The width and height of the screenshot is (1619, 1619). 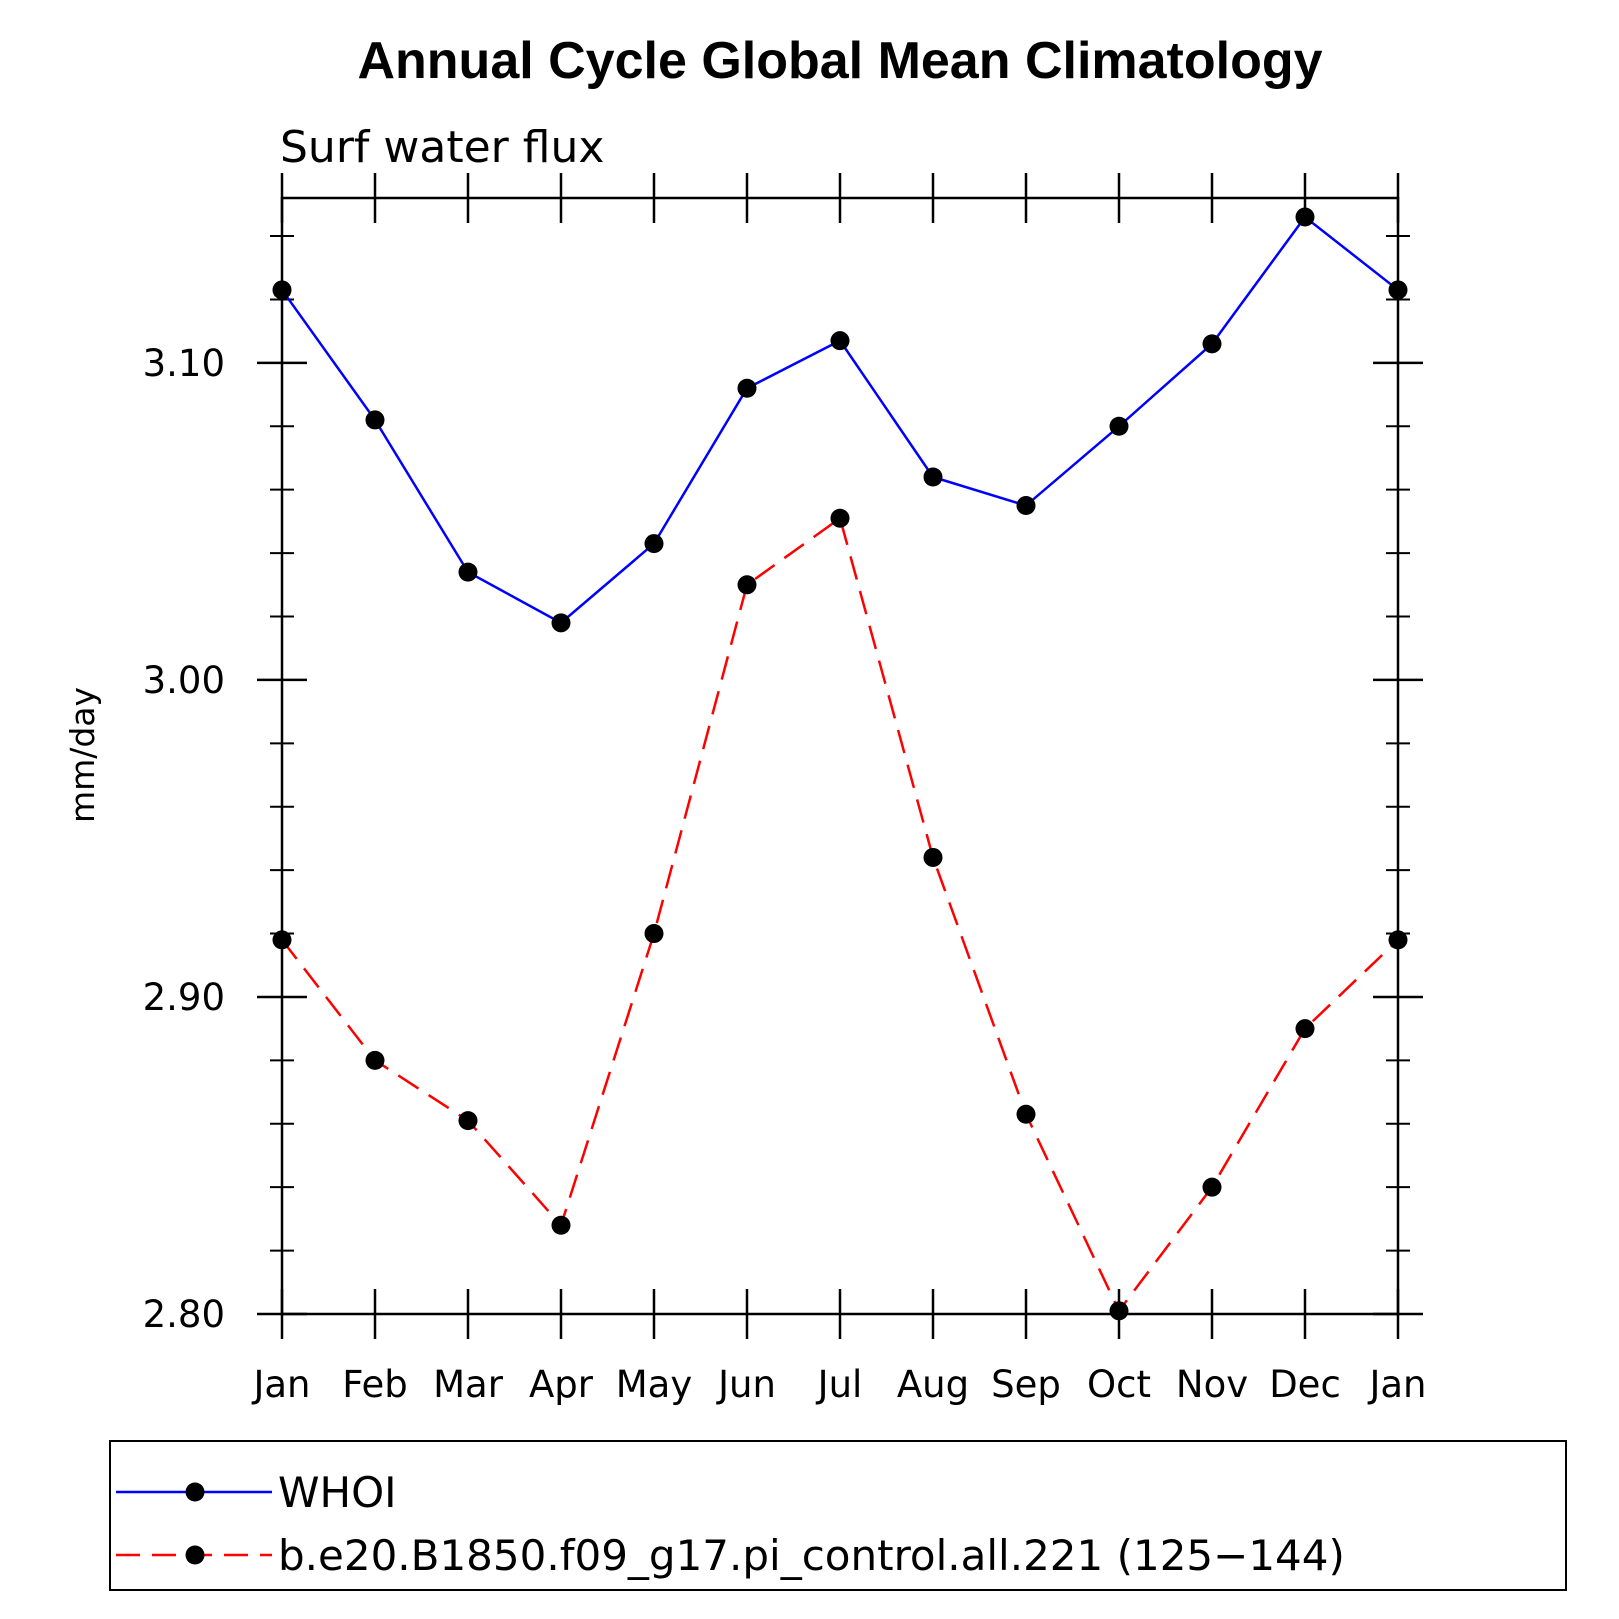 I want to click on legend-box, so click(x=838, y=1515).